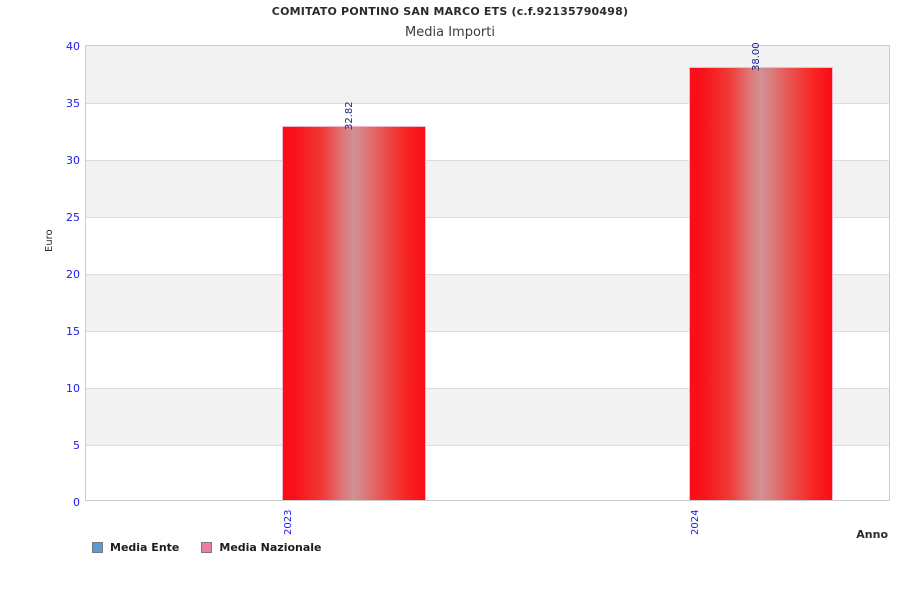 This screenshot has height=600, width=900. Describe the element at coordinates (40, 274) in the screenshot. I see `y-axis-ticks: 40 35 30 25 20 15 10 5 0` at that location.